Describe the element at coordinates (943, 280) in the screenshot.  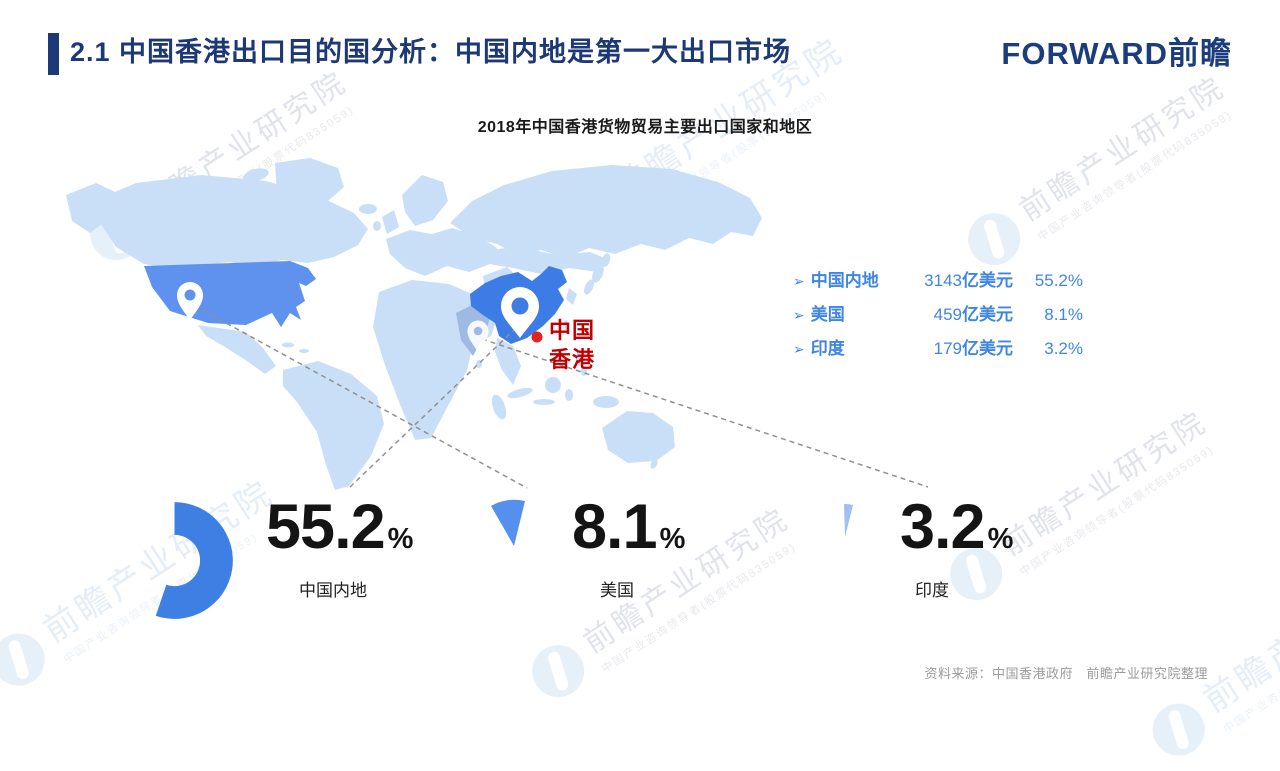
I see `legend-value-number: 3143` at that location.